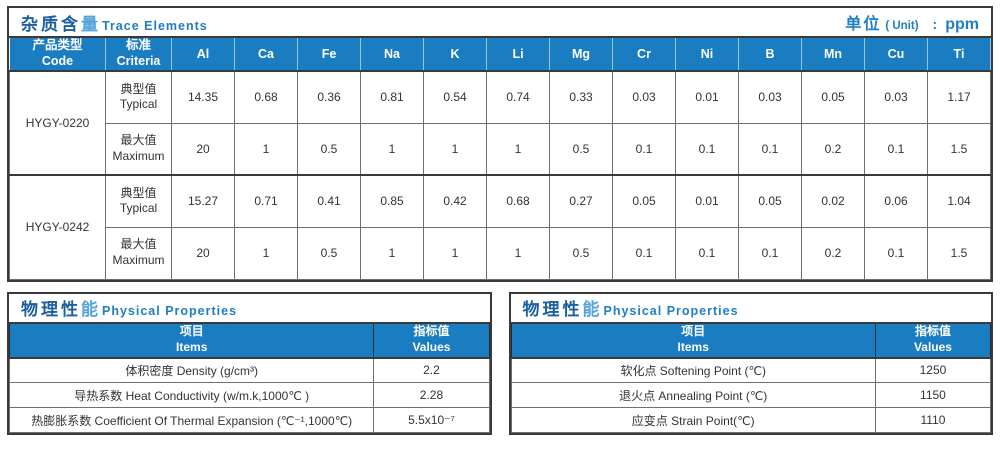  What do you see at coordinates (693, 370) in the screenshot?
I see `property-item: 软化点 Softening Point (℃)` at bounding box center [693, 370].